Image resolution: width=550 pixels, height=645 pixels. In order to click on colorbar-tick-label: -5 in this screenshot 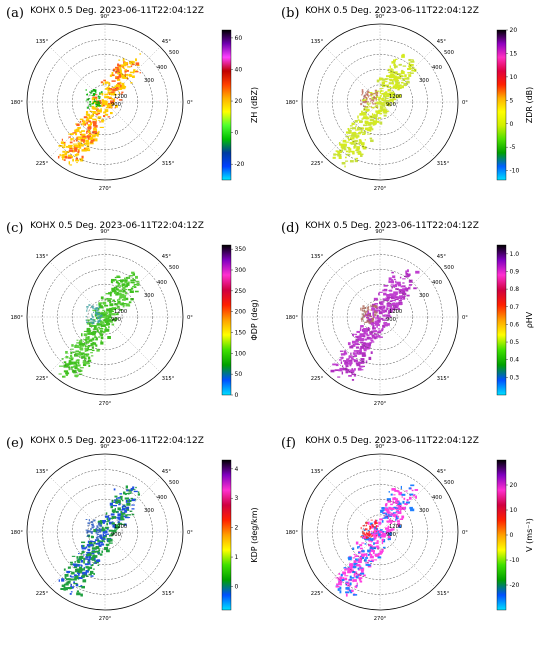, I will do `click(513, 147)`.